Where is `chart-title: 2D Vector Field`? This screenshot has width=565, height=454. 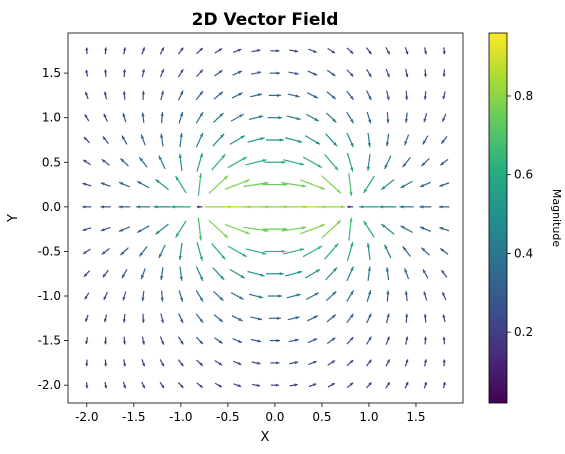 chart-title: 2D Vector Field is located at coordinates (265, 20).